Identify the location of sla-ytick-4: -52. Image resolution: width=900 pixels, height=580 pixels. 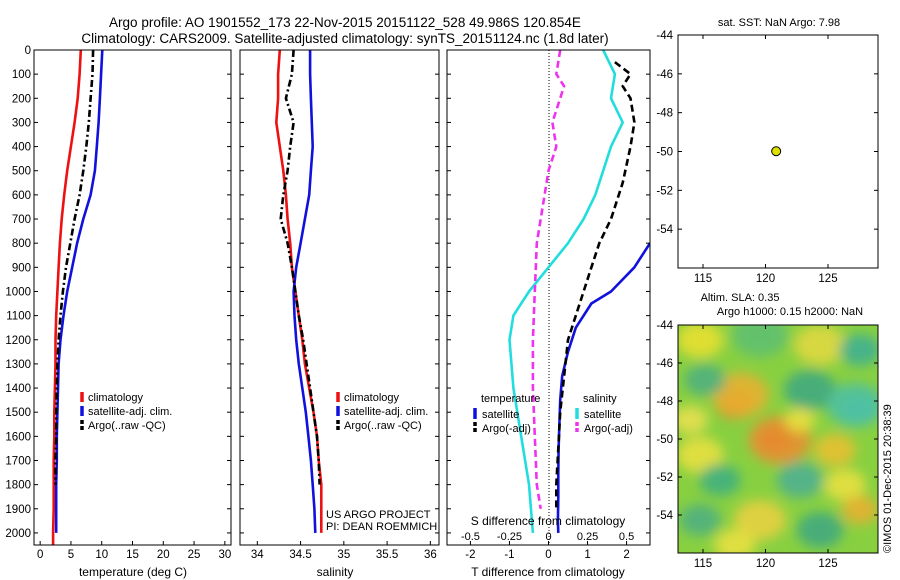
(664, 478).